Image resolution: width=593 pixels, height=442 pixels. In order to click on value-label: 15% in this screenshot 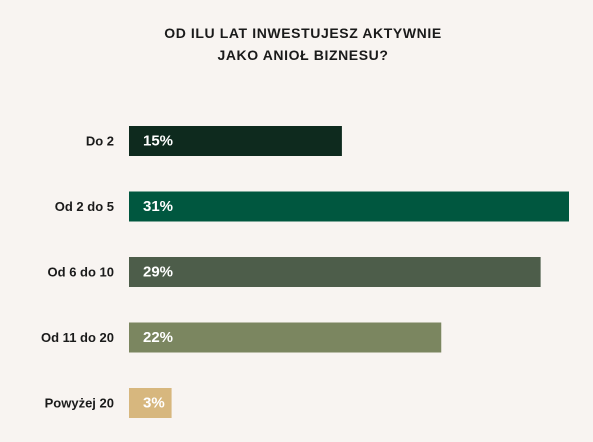, I will do `click(158, 141)`.